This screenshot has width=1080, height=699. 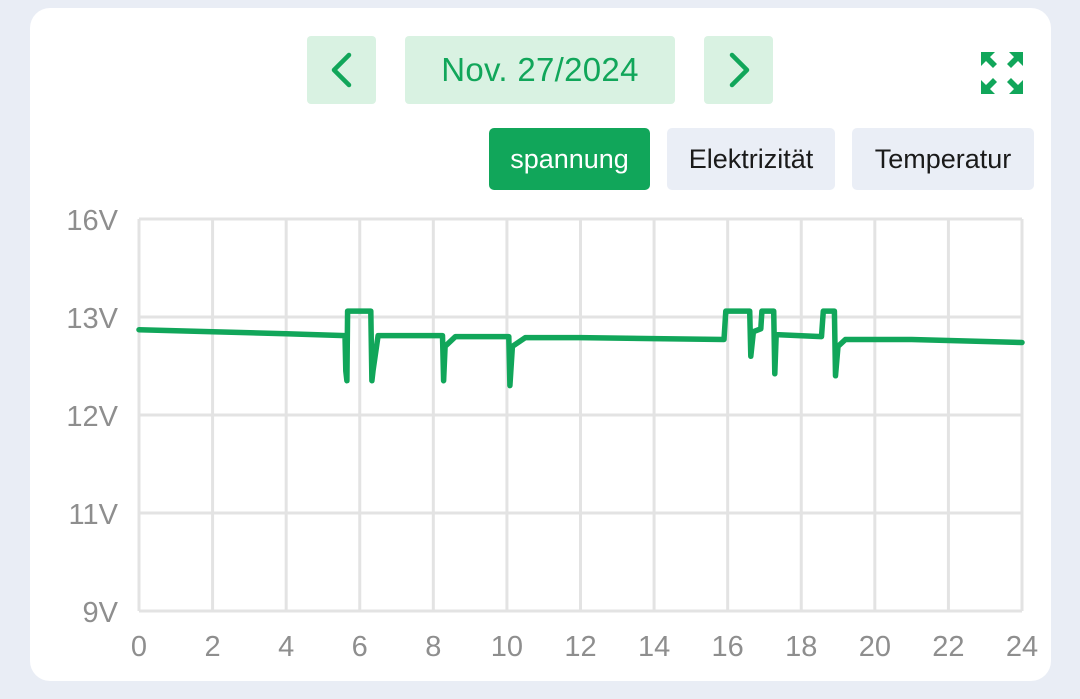 I want to click on y-tick-label: 13V, so click(x=92, y=319).